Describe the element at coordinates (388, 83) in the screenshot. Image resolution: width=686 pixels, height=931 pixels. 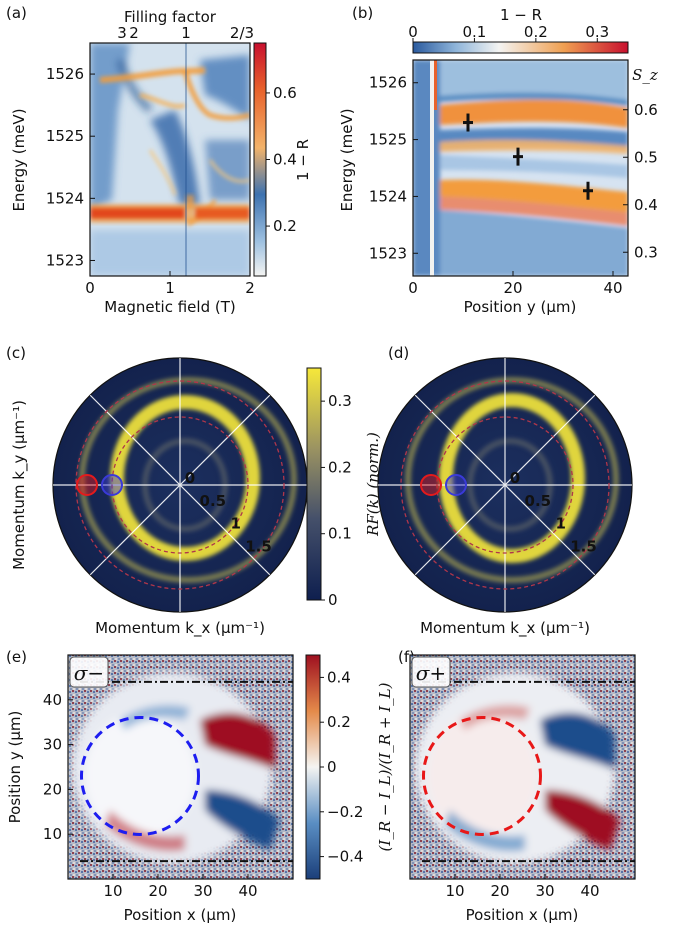
I see `ytick-label-b: 1526` at that location.